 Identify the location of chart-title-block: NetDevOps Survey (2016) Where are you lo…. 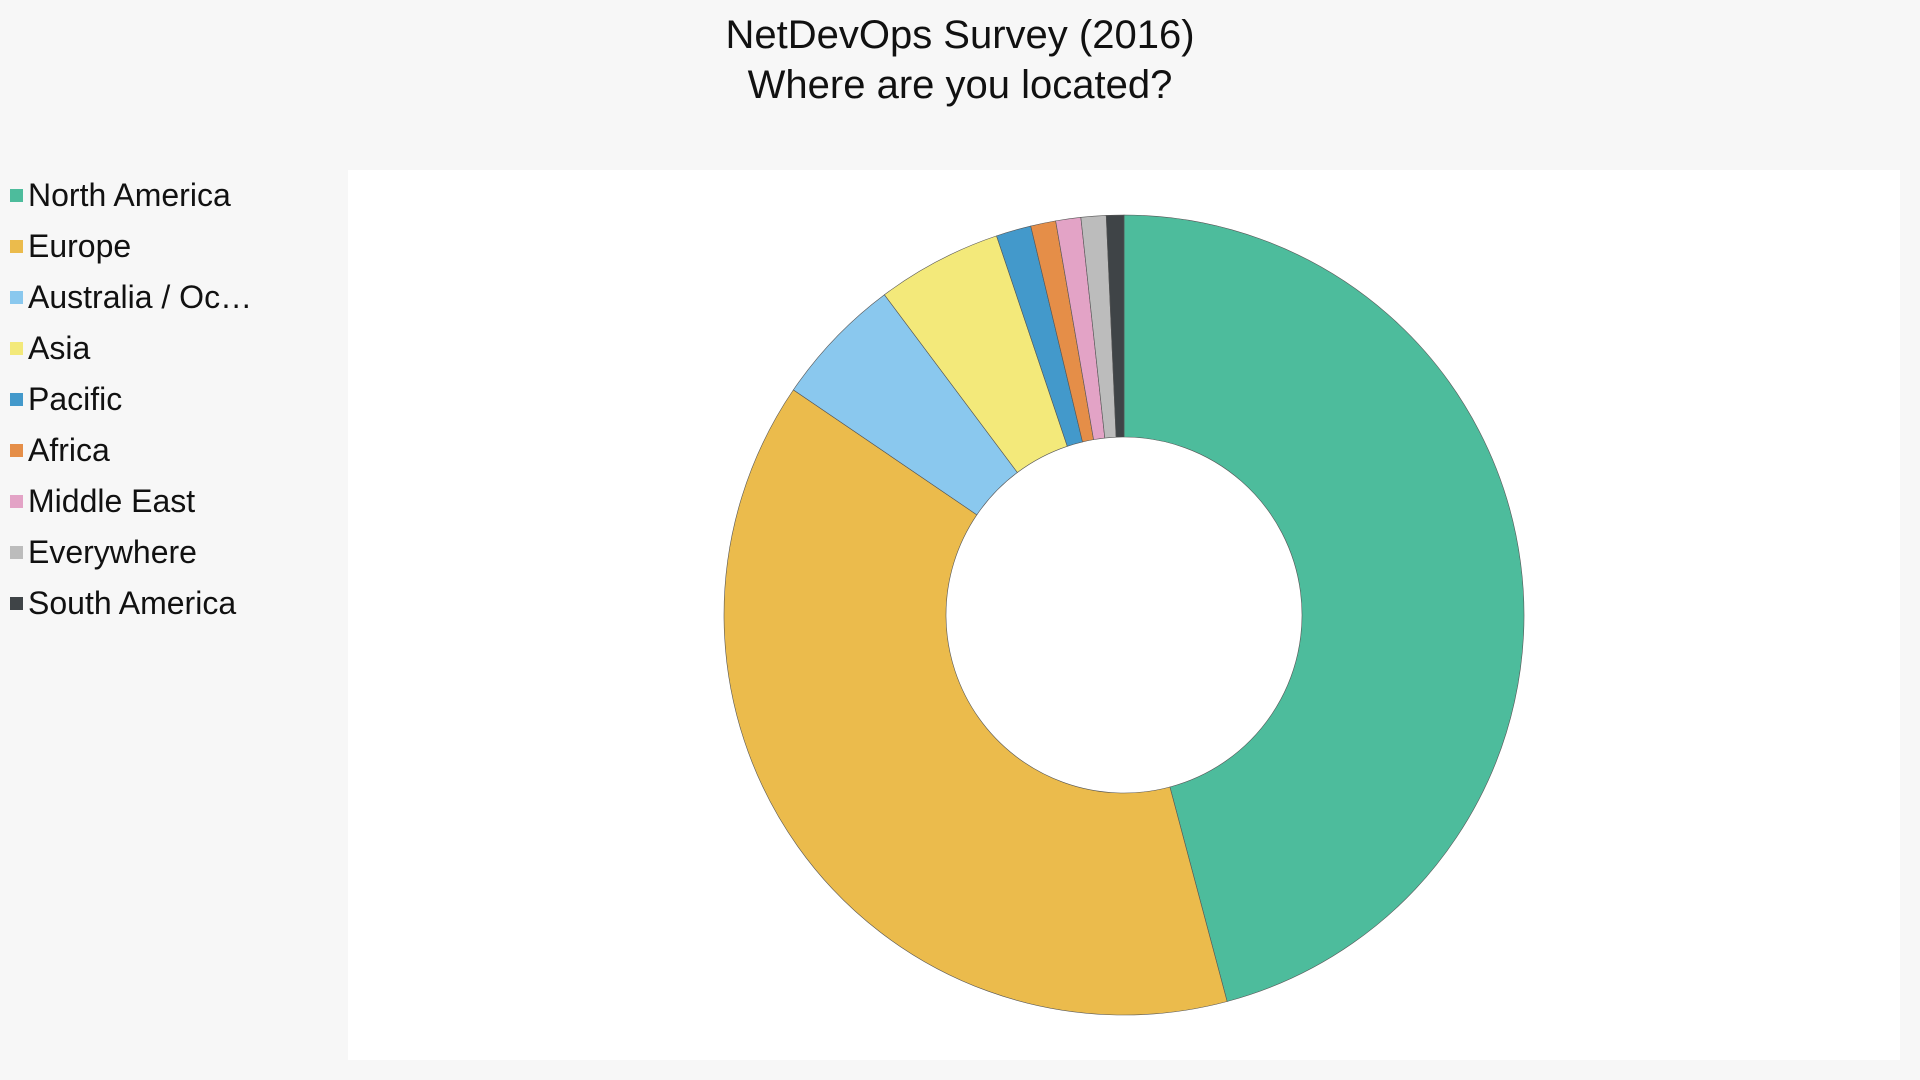
(960, 60).